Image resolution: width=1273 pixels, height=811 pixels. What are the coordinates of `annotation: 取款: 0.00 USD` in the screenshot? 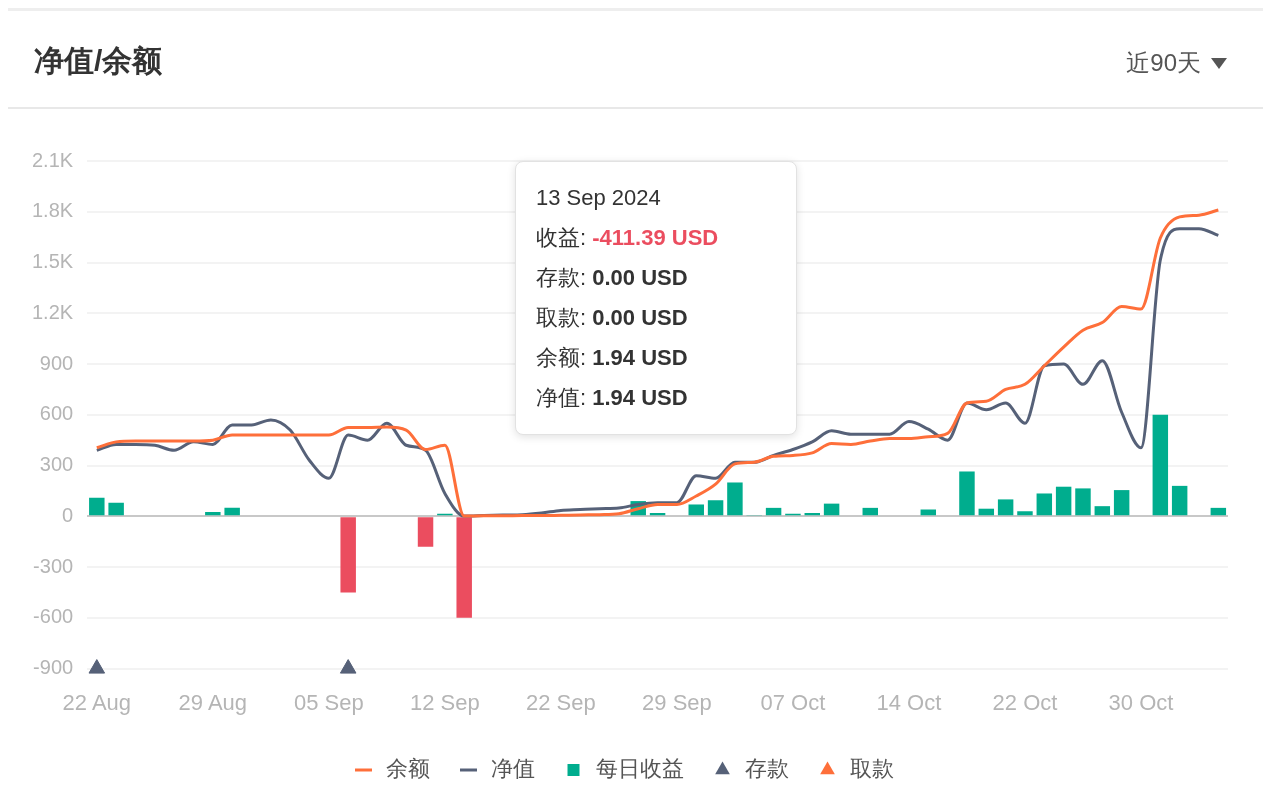 It's located at (612, 317).